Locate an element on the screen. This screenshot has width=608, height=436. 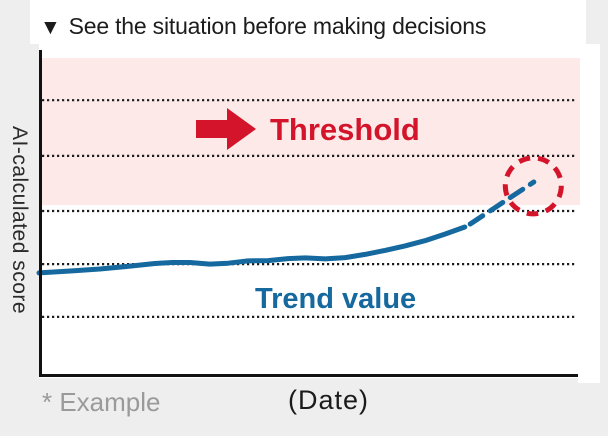
alert-circle-icon is located at coordinates (533, 186).